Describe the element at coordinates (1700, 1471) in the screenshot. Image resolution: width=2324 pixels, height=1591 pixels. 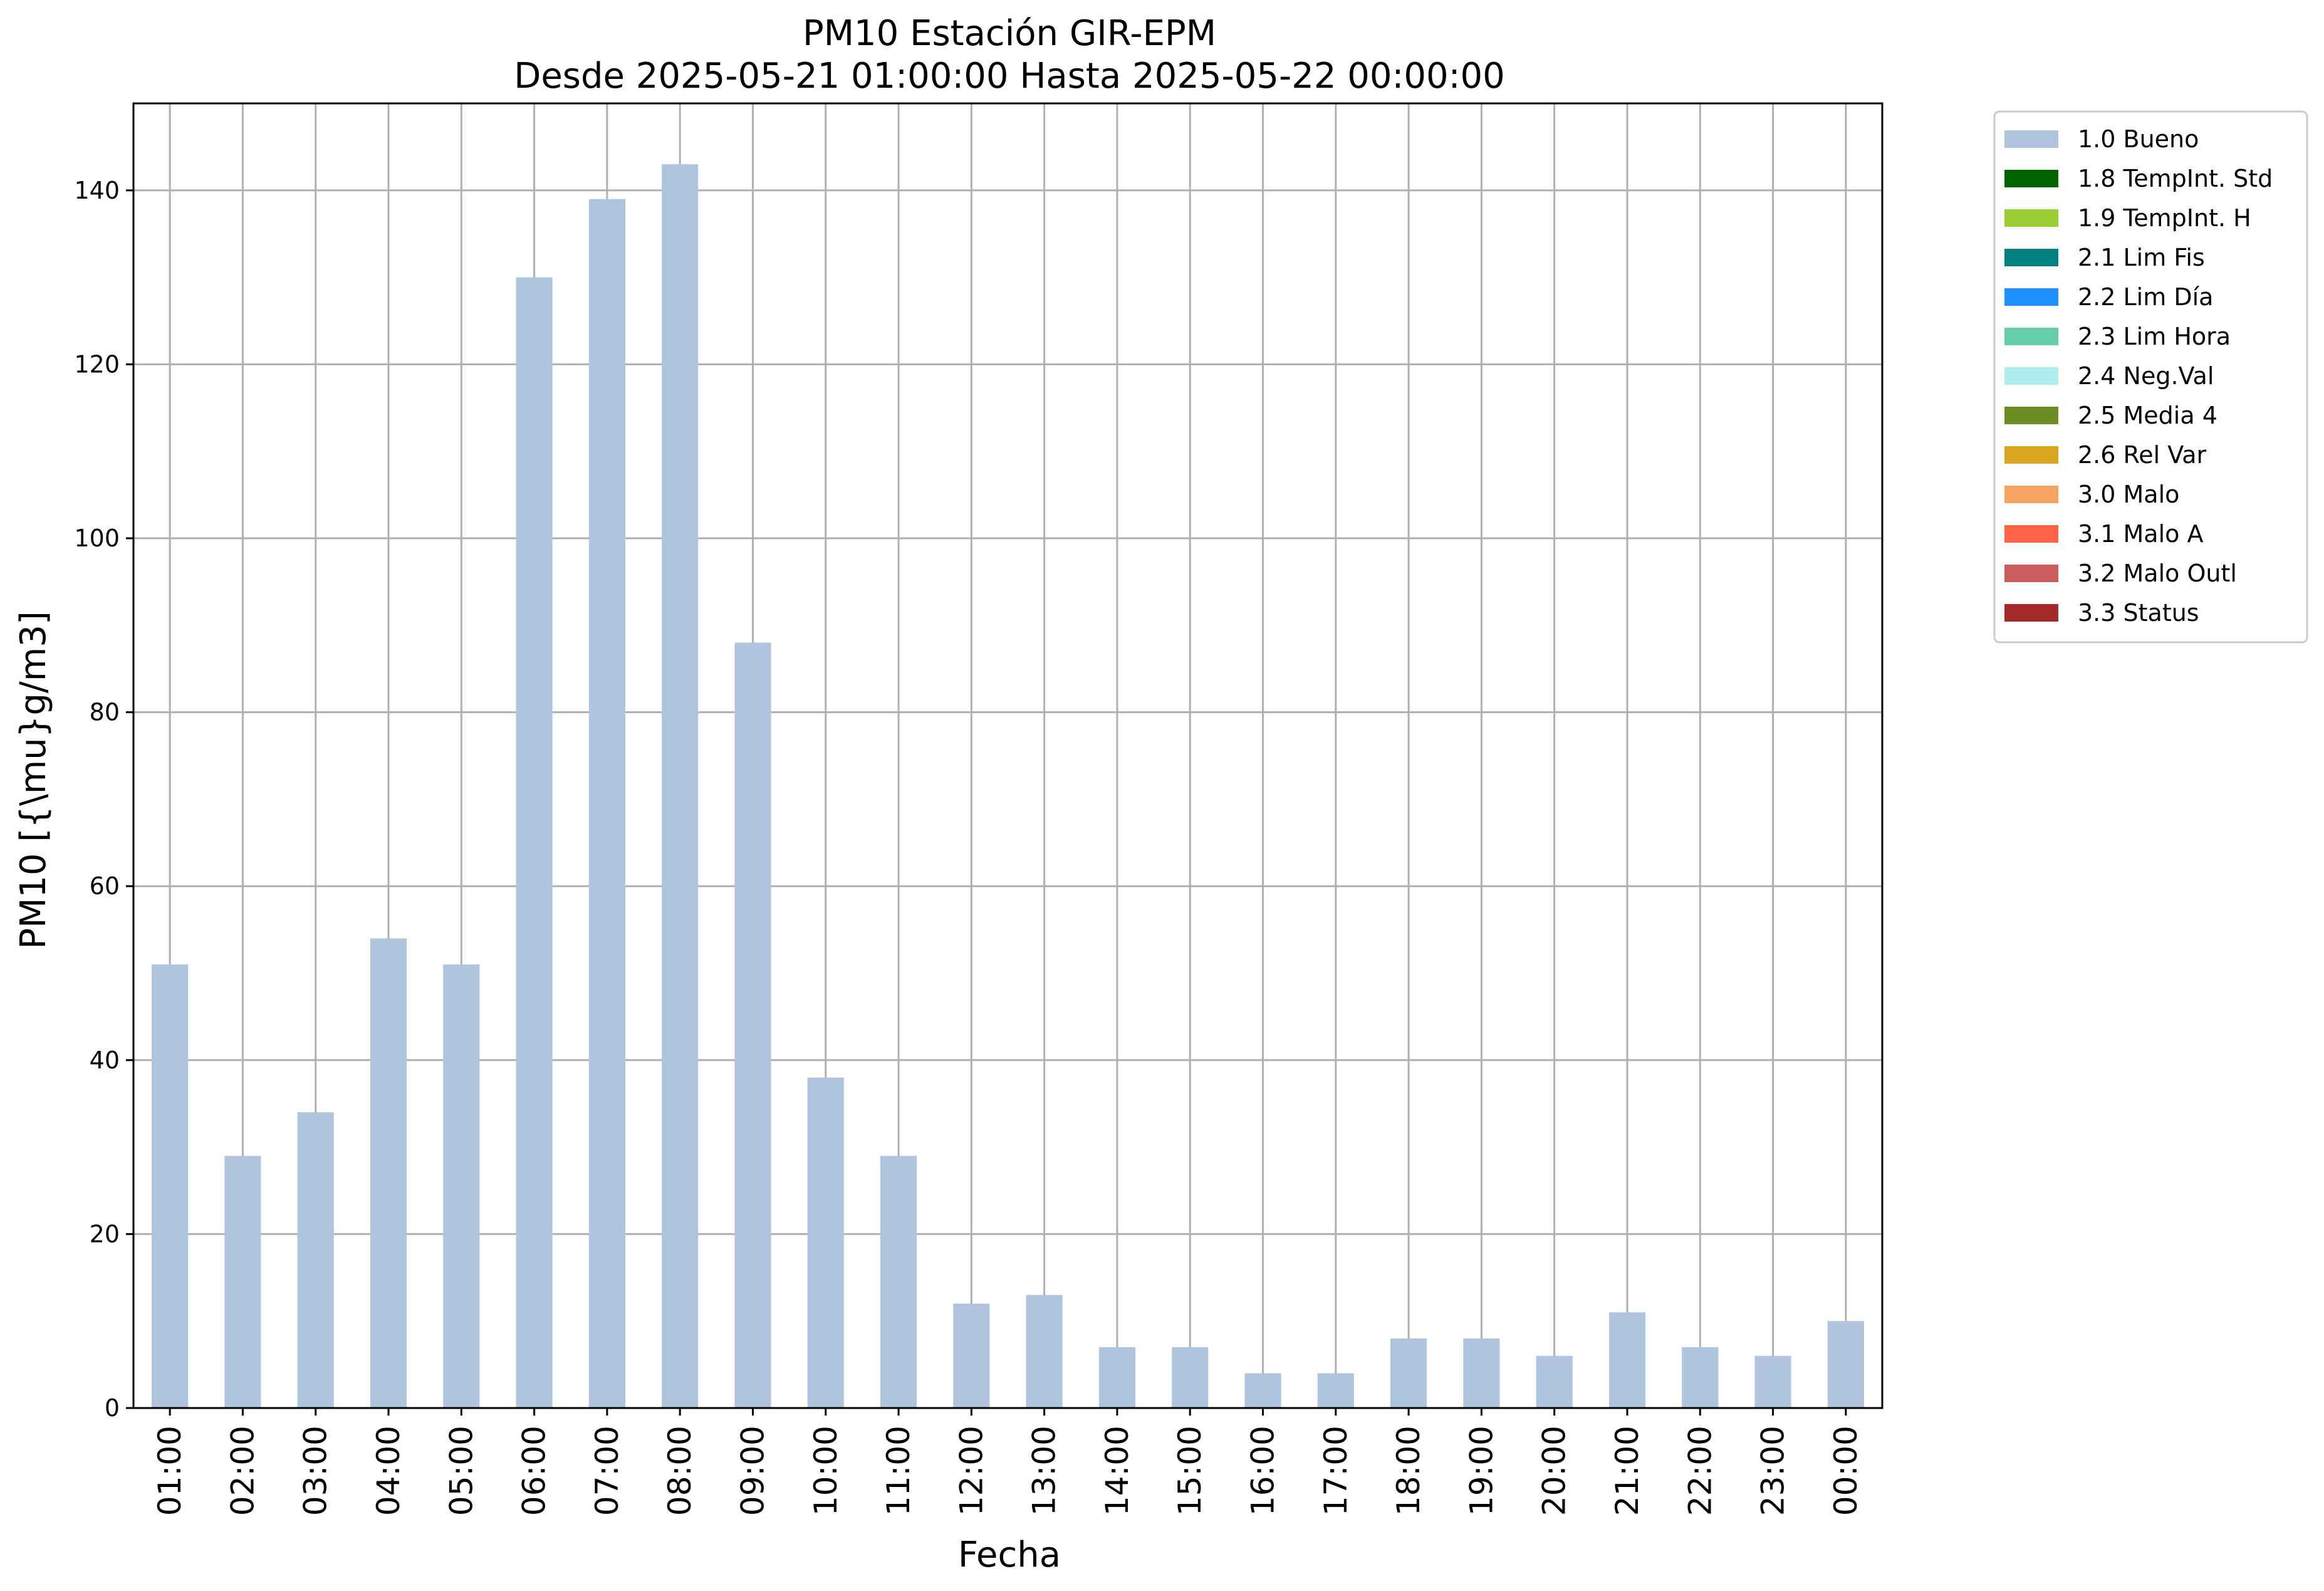
I see `x-tick-label: 22:00` at that location.